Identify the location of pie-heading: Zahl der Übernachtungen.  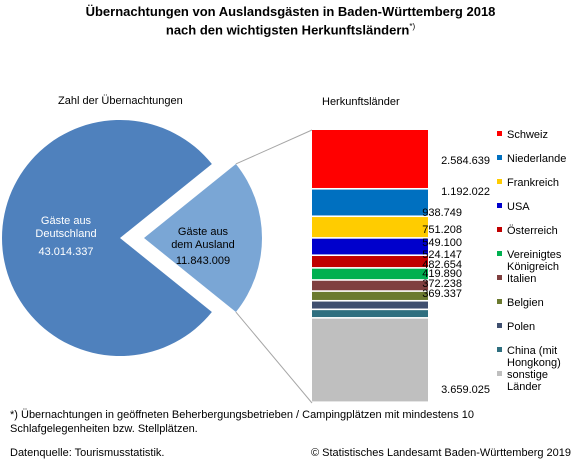
(120, 101).